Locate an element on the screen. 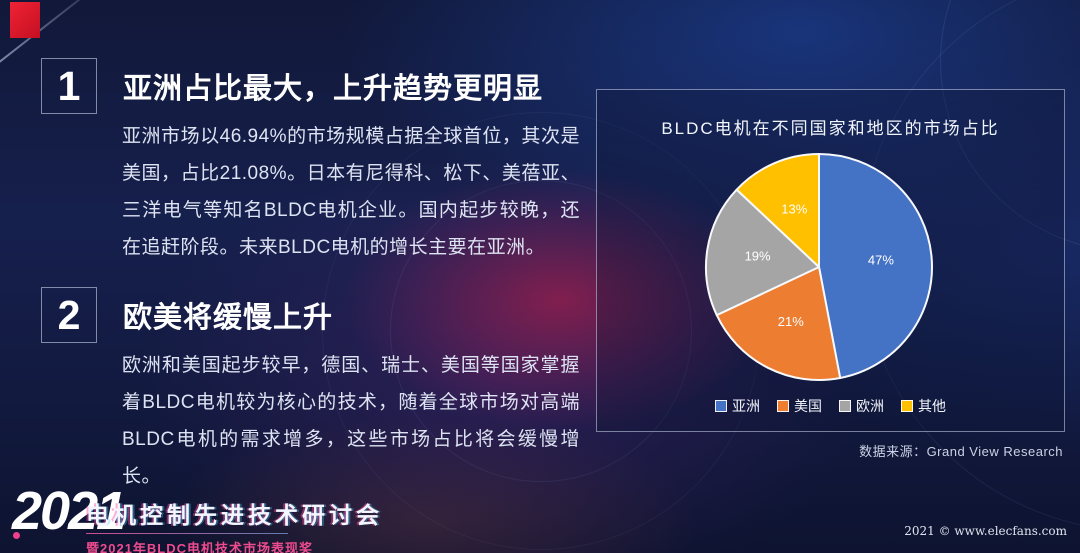 The height and width of the screenshot is (553, 1080). pink-dot is located at coordinates (16, 535).